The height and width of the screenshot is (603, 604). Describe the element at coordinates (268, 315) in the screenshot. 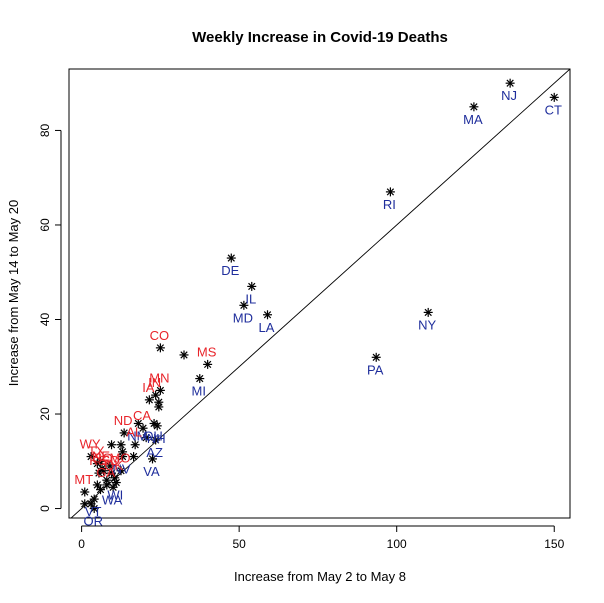

I see `data-point-marker-la` at that location.